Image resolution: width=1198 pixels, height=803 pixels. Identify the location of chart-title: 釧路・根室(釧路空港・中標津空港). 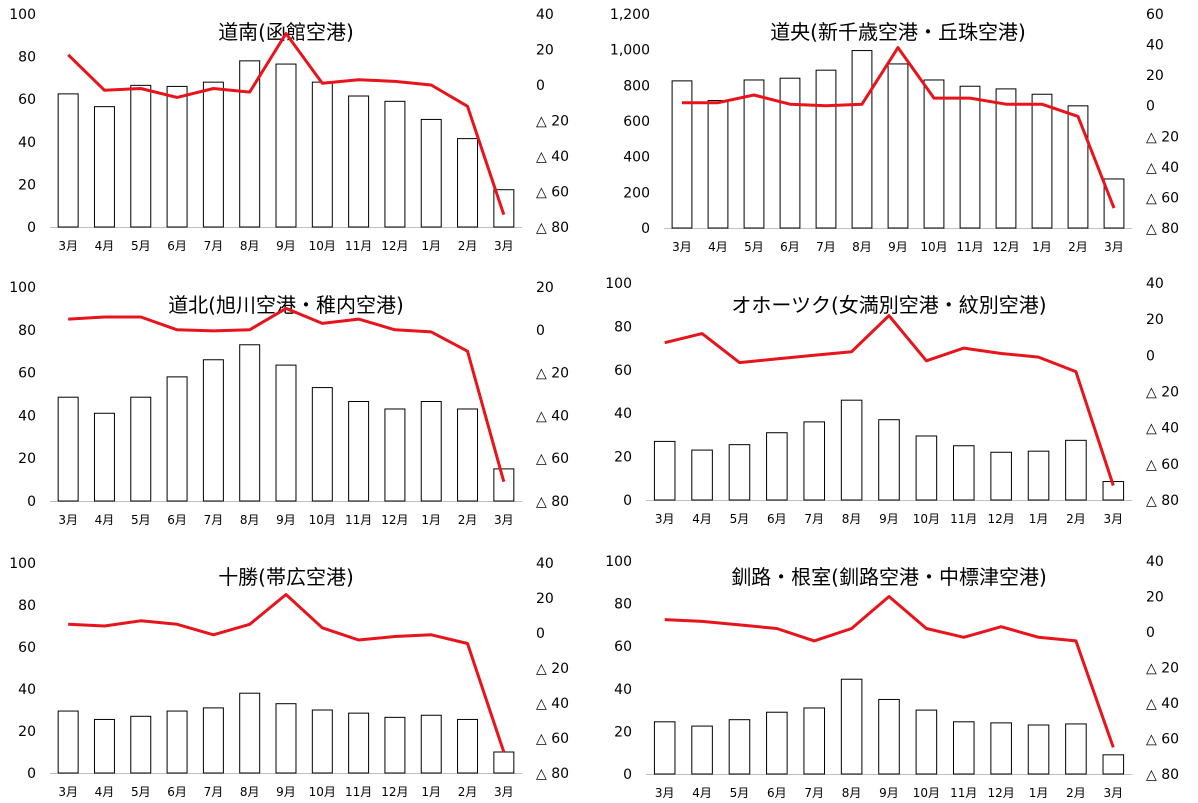
(889, 577).